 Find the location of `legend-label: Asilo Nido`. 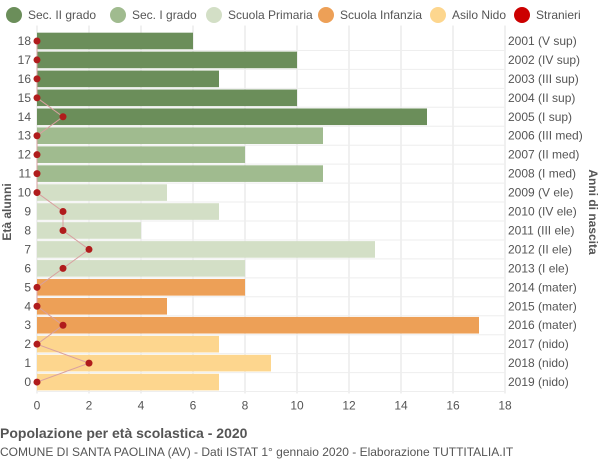

legend-label: Asilo Nido is located at coordinates (479, 15).